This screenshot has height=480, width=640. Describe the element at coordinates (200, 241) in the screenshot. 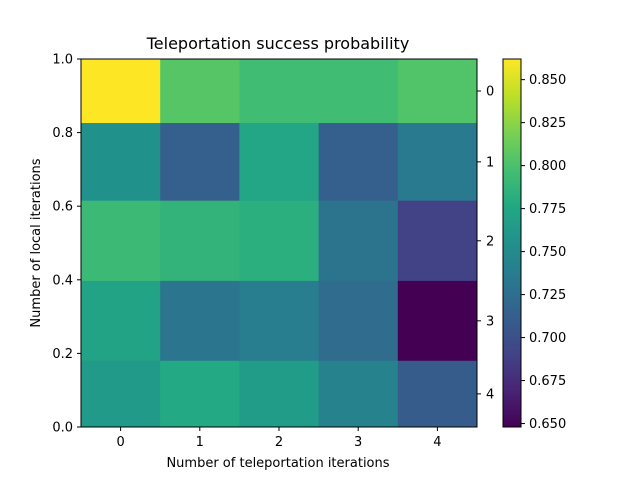

I see `heatmap-cell-r2-c1` at that location.